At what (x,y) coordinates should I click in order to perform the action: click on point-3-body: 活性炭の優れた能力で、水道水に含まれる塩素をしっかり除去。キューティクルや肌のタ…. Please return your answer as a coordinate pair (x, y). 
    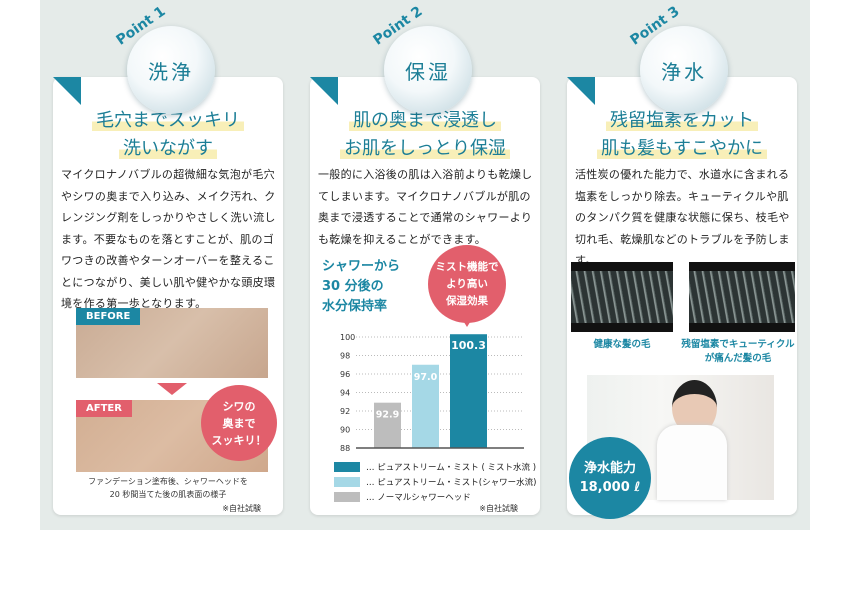
    Looking at the image, I should click on (682, 217).